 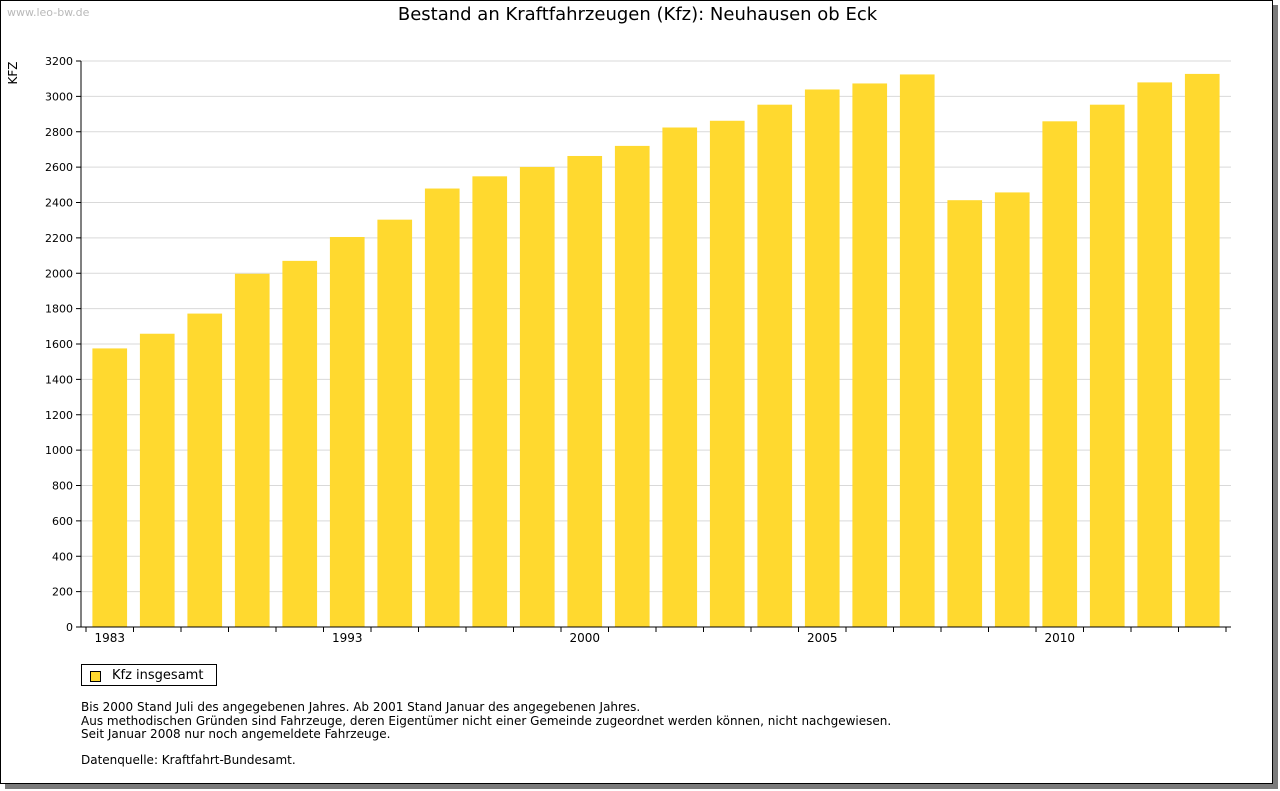 What do you see at coordinates (13, 73) in the screenshot?
I see `y-axis-label: KFZ` at bounding box center [13, 73].